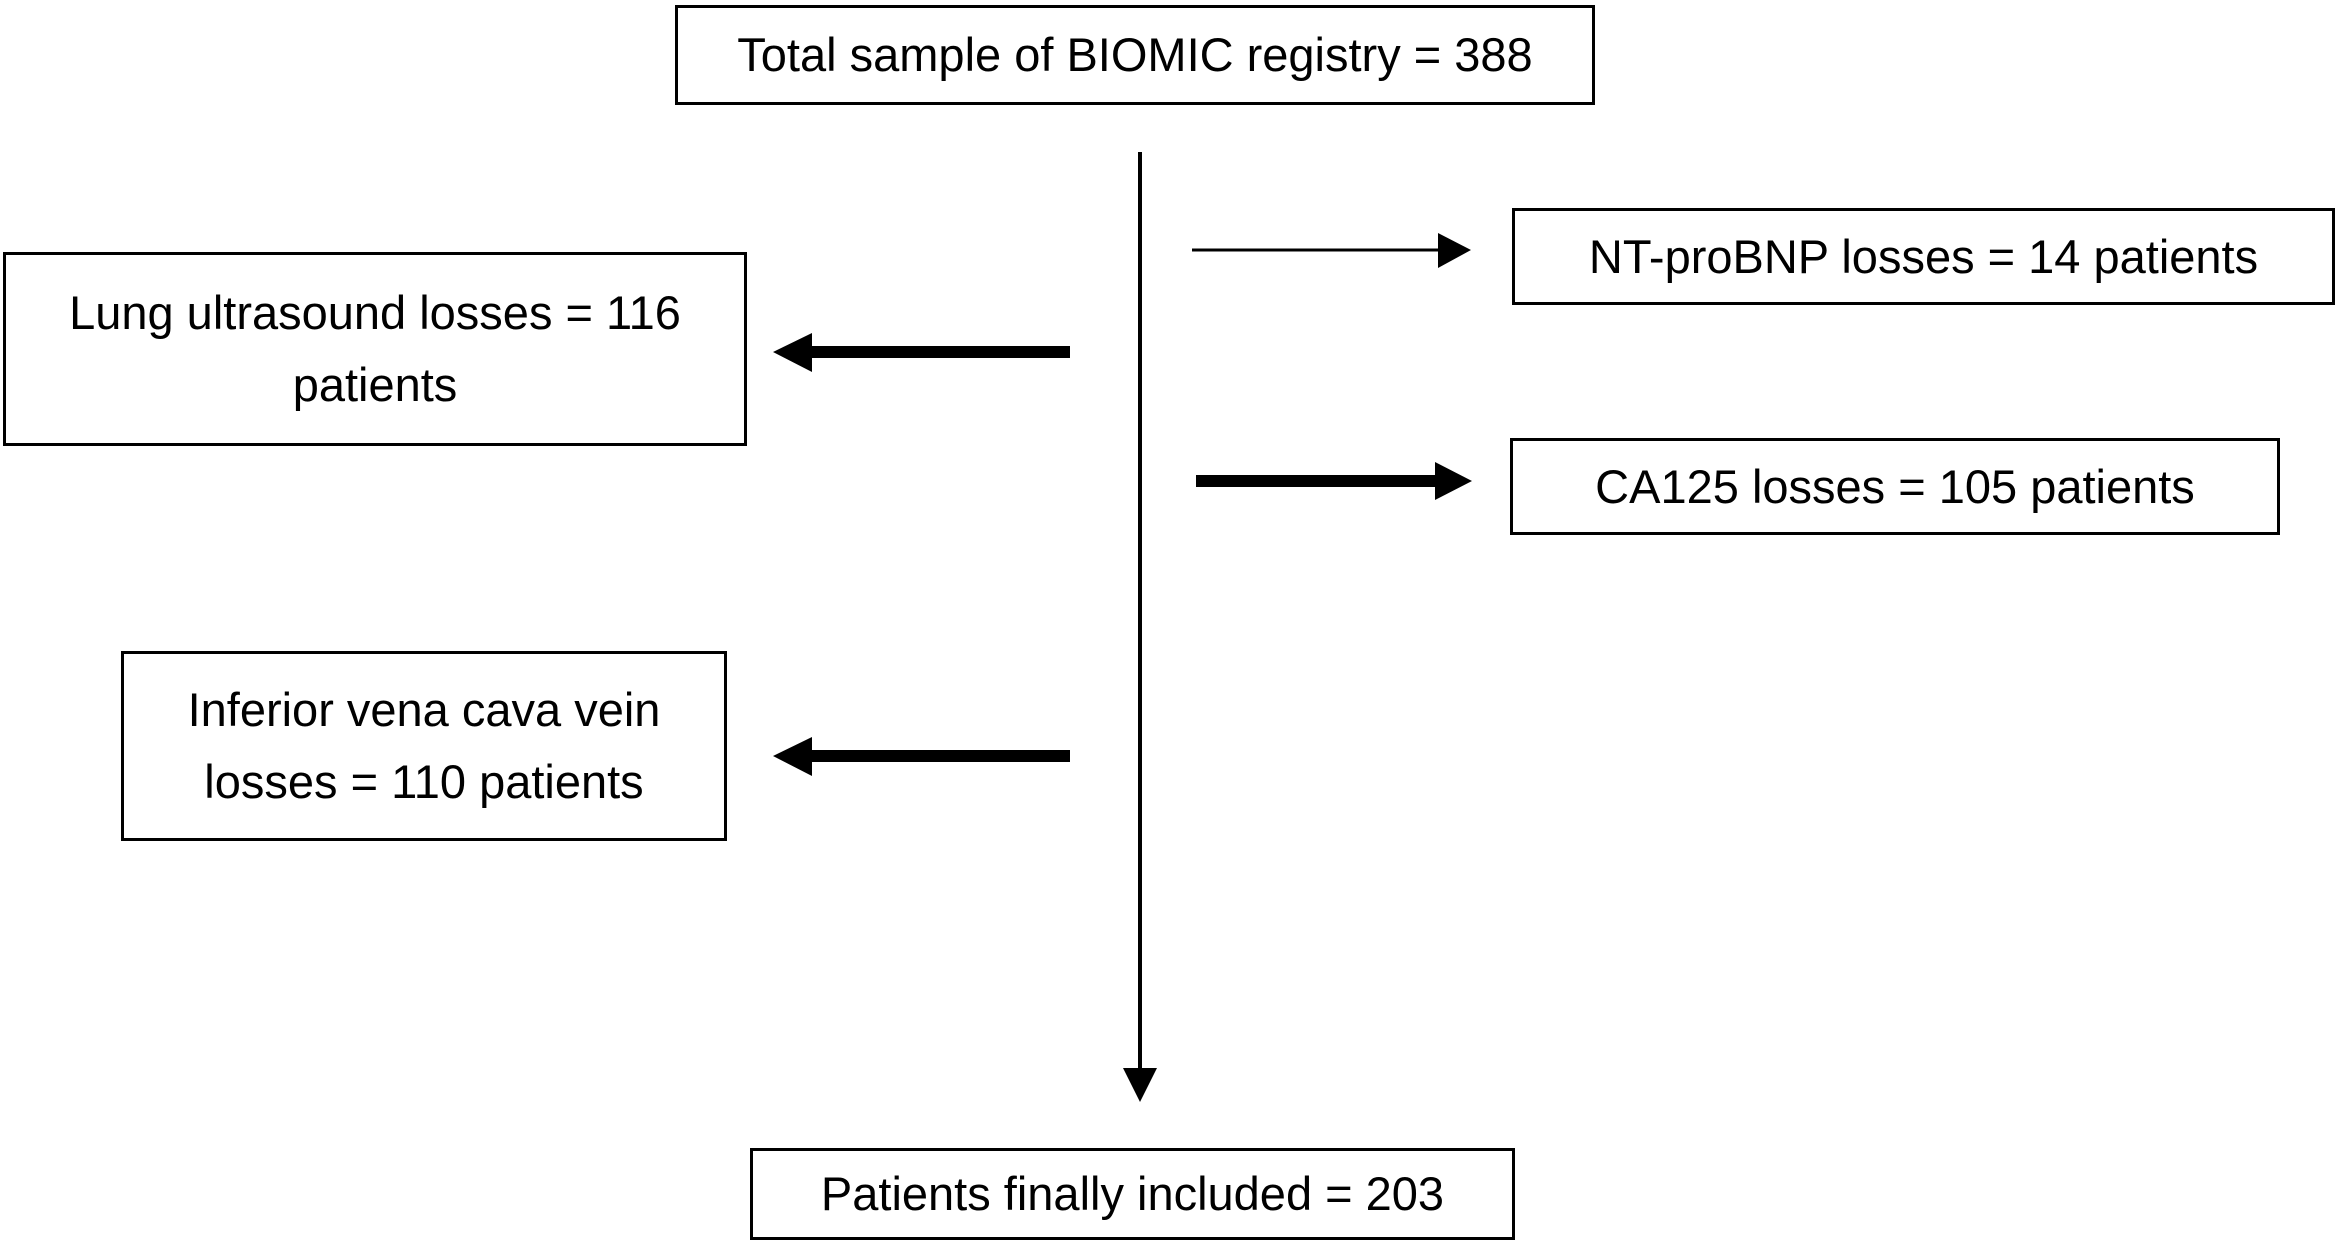 The image size is (2341, 1247). Describe the element at coordinates (424, 781) in the screenshot. I see `node-inferior-vena-cava-losses-label: losses = 110 patients` at that location.